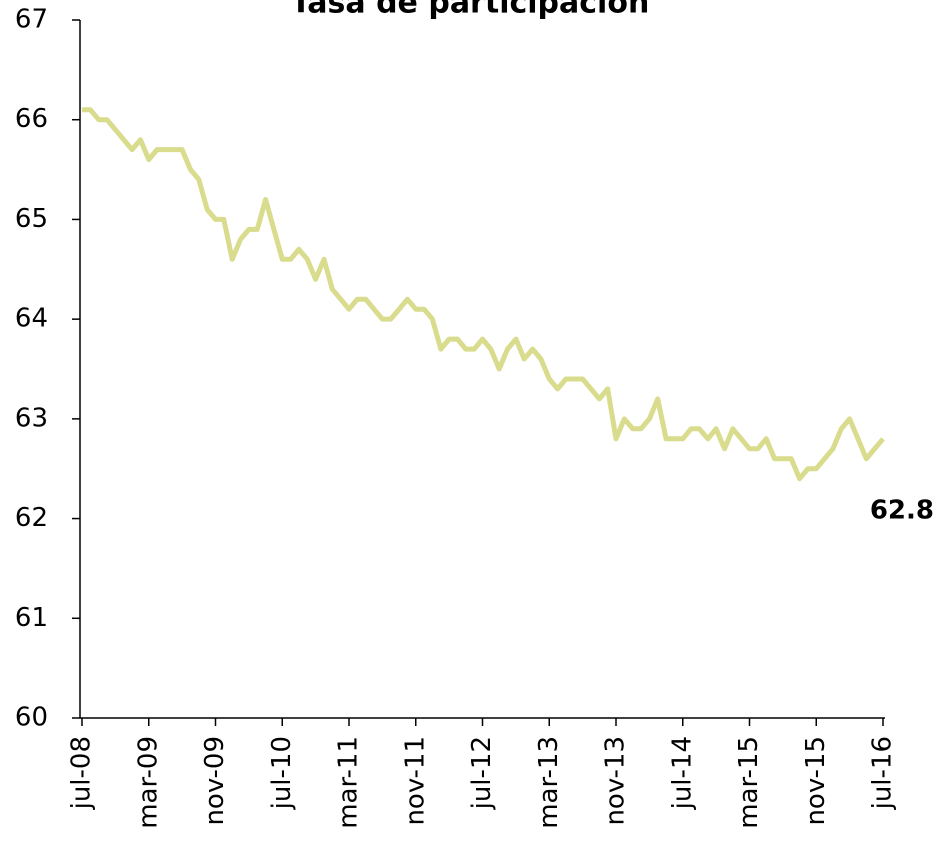  What do you see at coordinates (616, 781) in the screenshot?
I see `x-tick-label: nov-13` at bounding box center [616, 781].